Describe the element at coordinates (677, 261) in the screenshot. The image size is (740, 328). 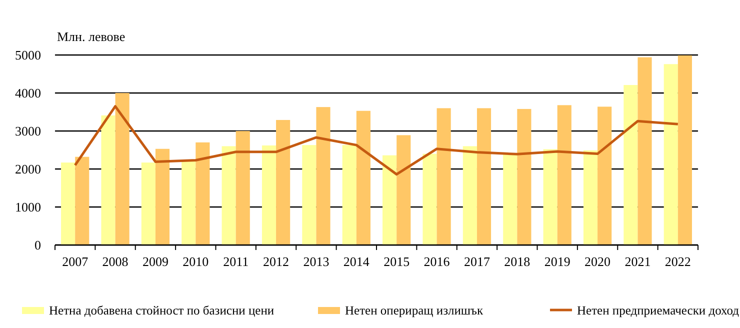
I see `x-tick-label: 2022` at that location.